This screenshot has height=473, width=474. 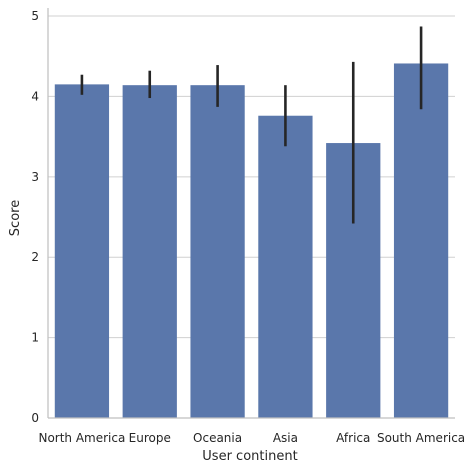 I want to click on y-tick-labels: 0 1 2 3 4 5, so click(x=35, y=217).